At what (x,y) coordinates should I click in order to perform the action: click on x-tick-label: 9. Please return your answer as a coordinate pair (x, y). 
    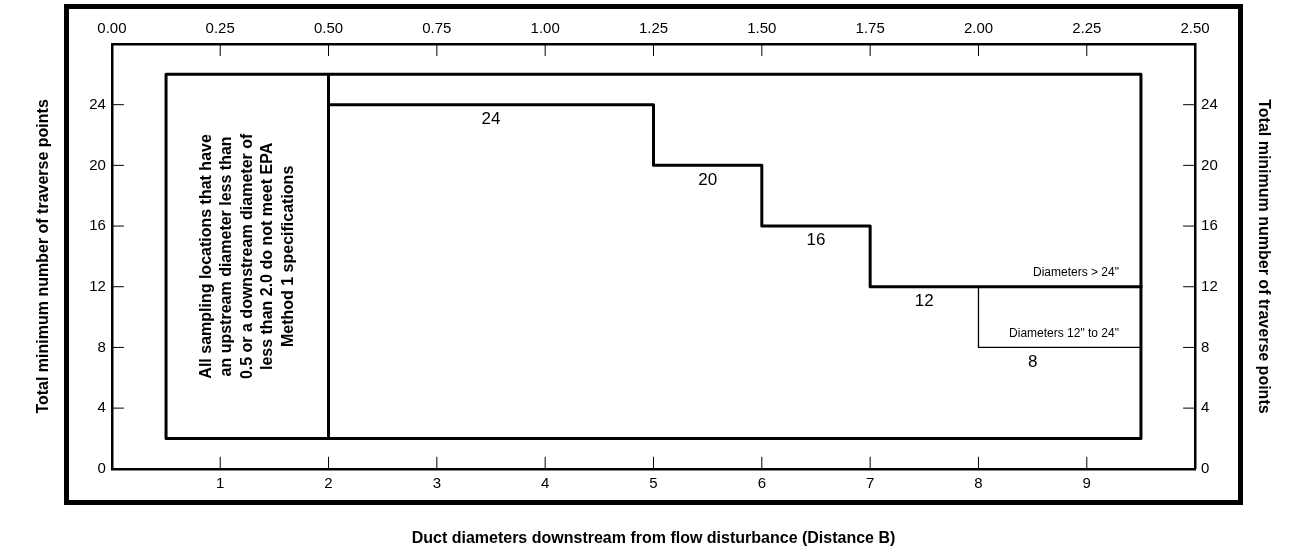
    Looking at the image, I should click on (1086, 482).